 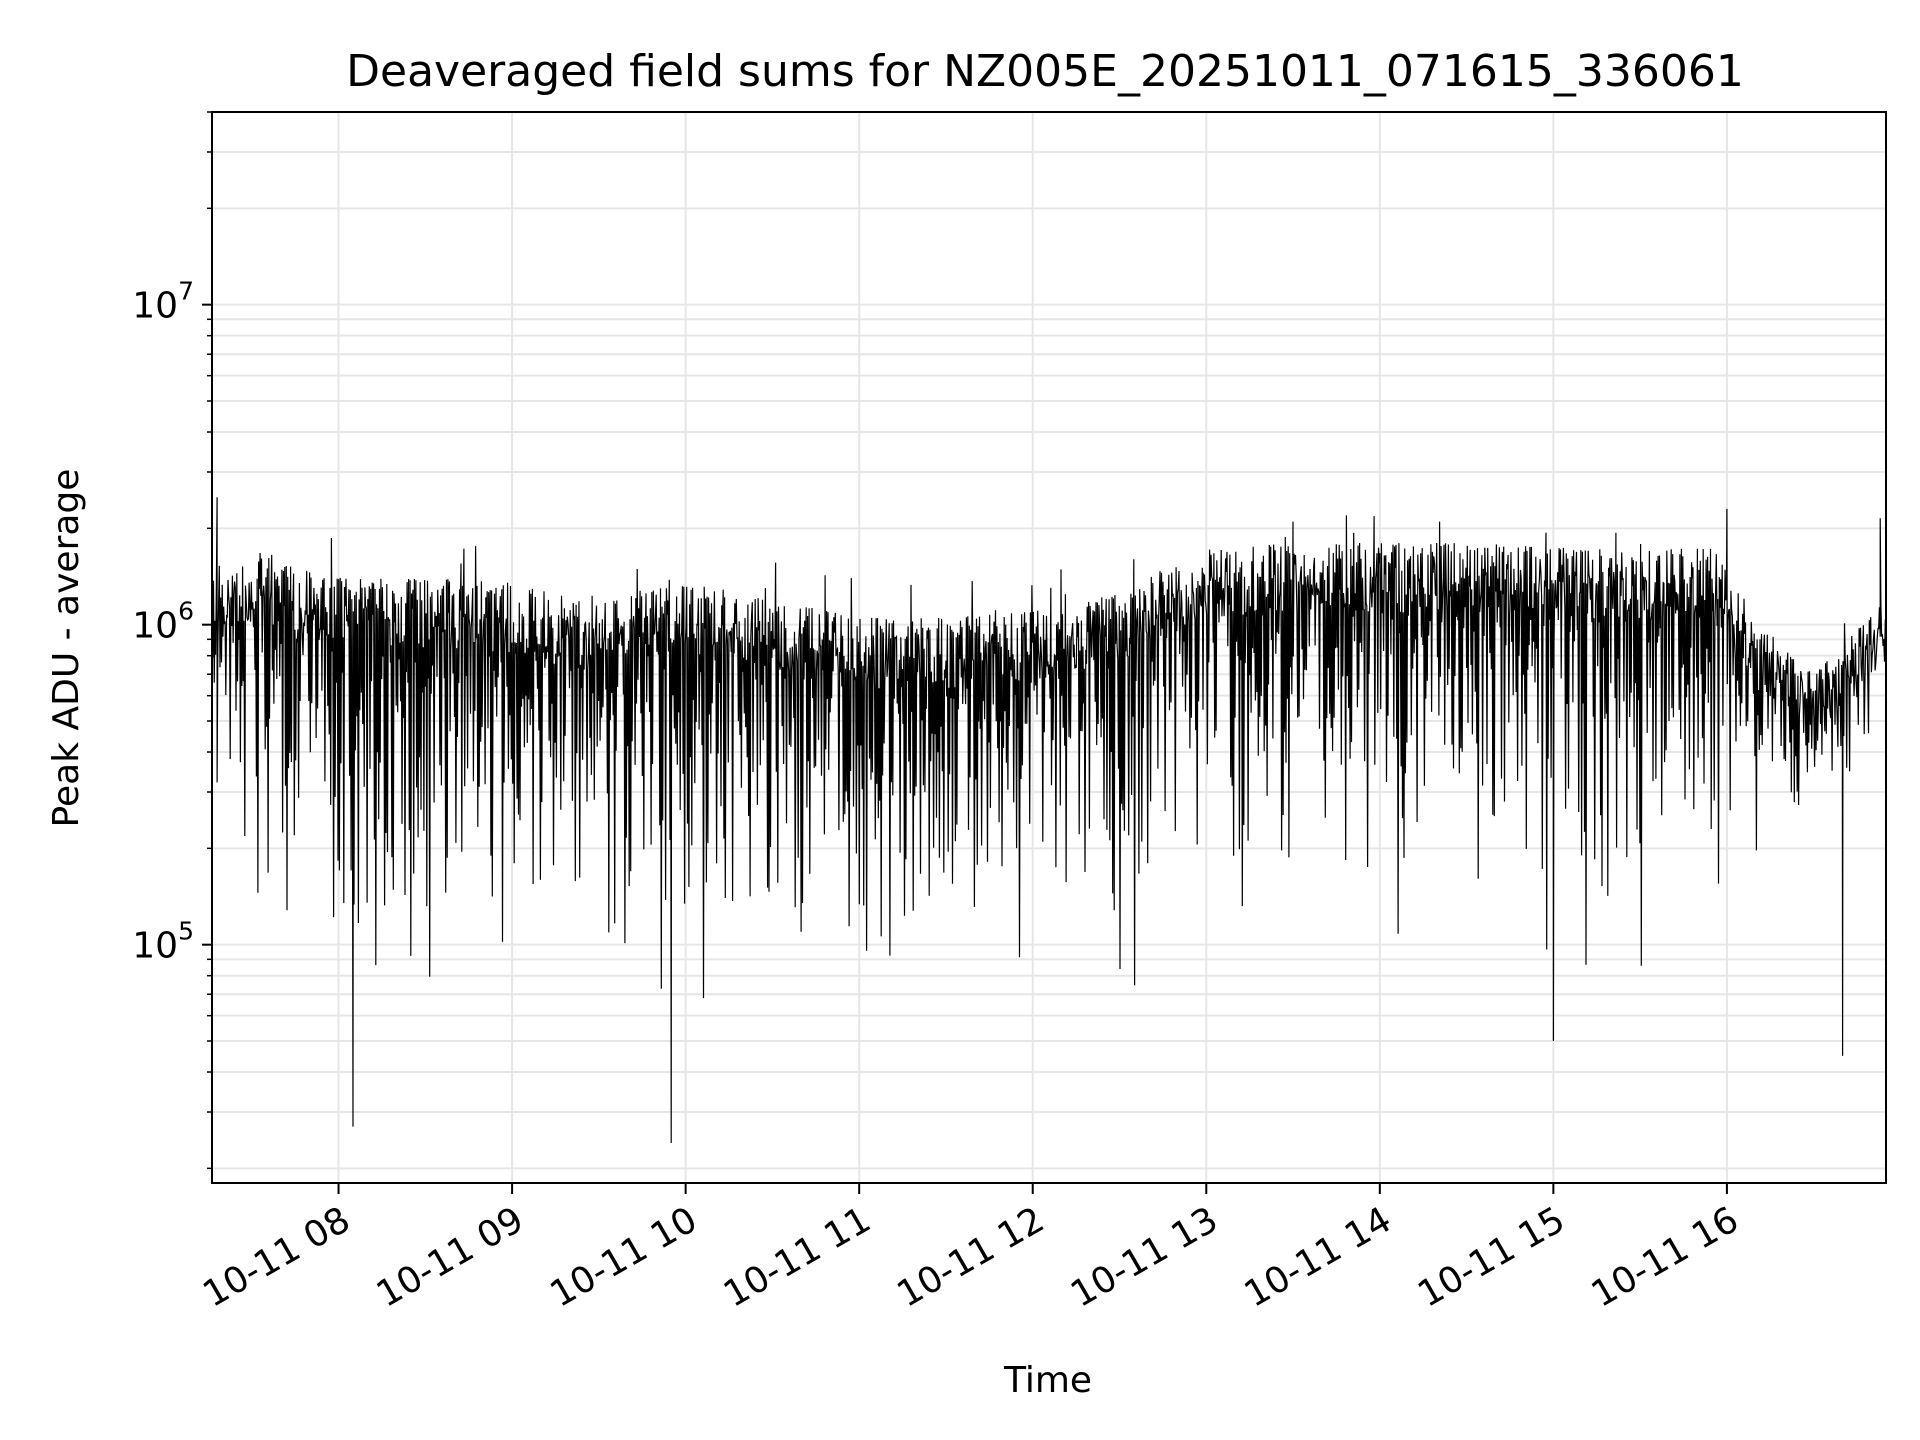 What do you see at coordinates (186, 611) in the screenshot?
I see `y-tick-exponent: 6` at bounding box center [186, 611].